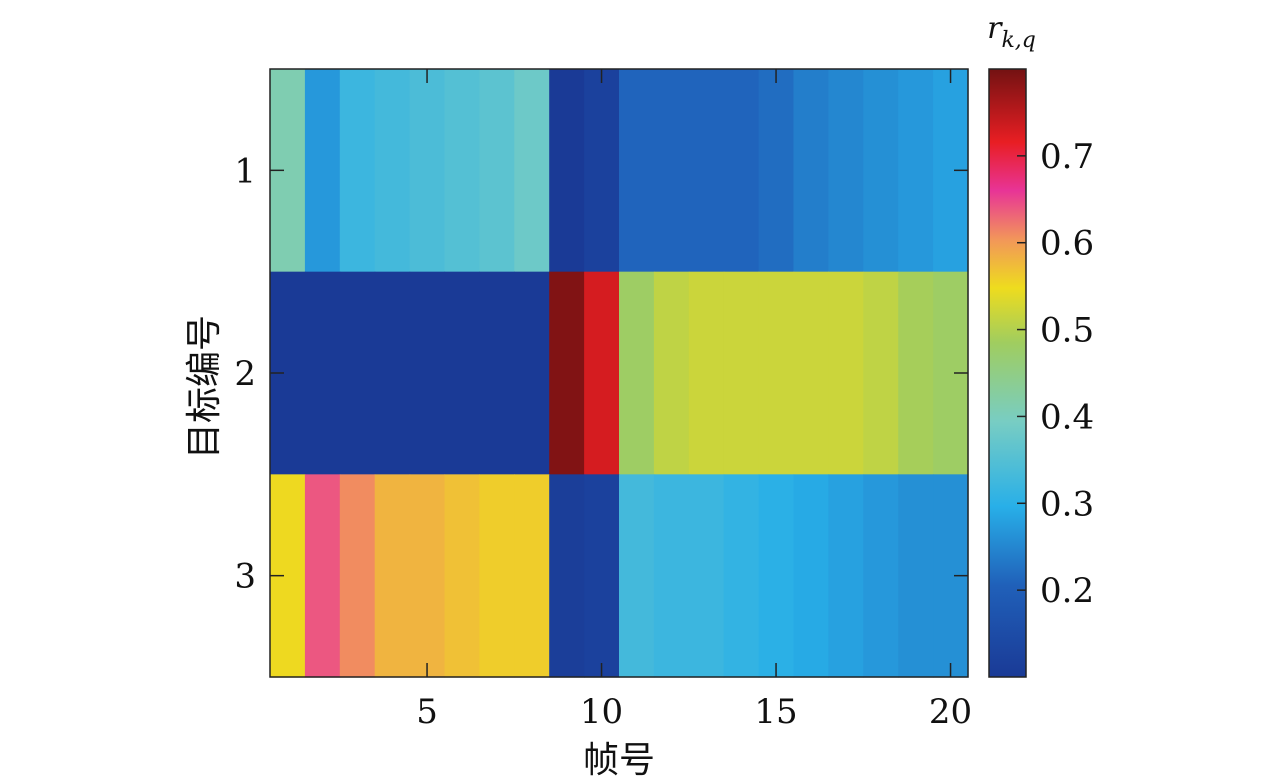 The width and height of the screenshot is (1276, 783). Describe the element at coordinates (775, 712) in the screenshot. I see `x-tick-label: 15` at that location.